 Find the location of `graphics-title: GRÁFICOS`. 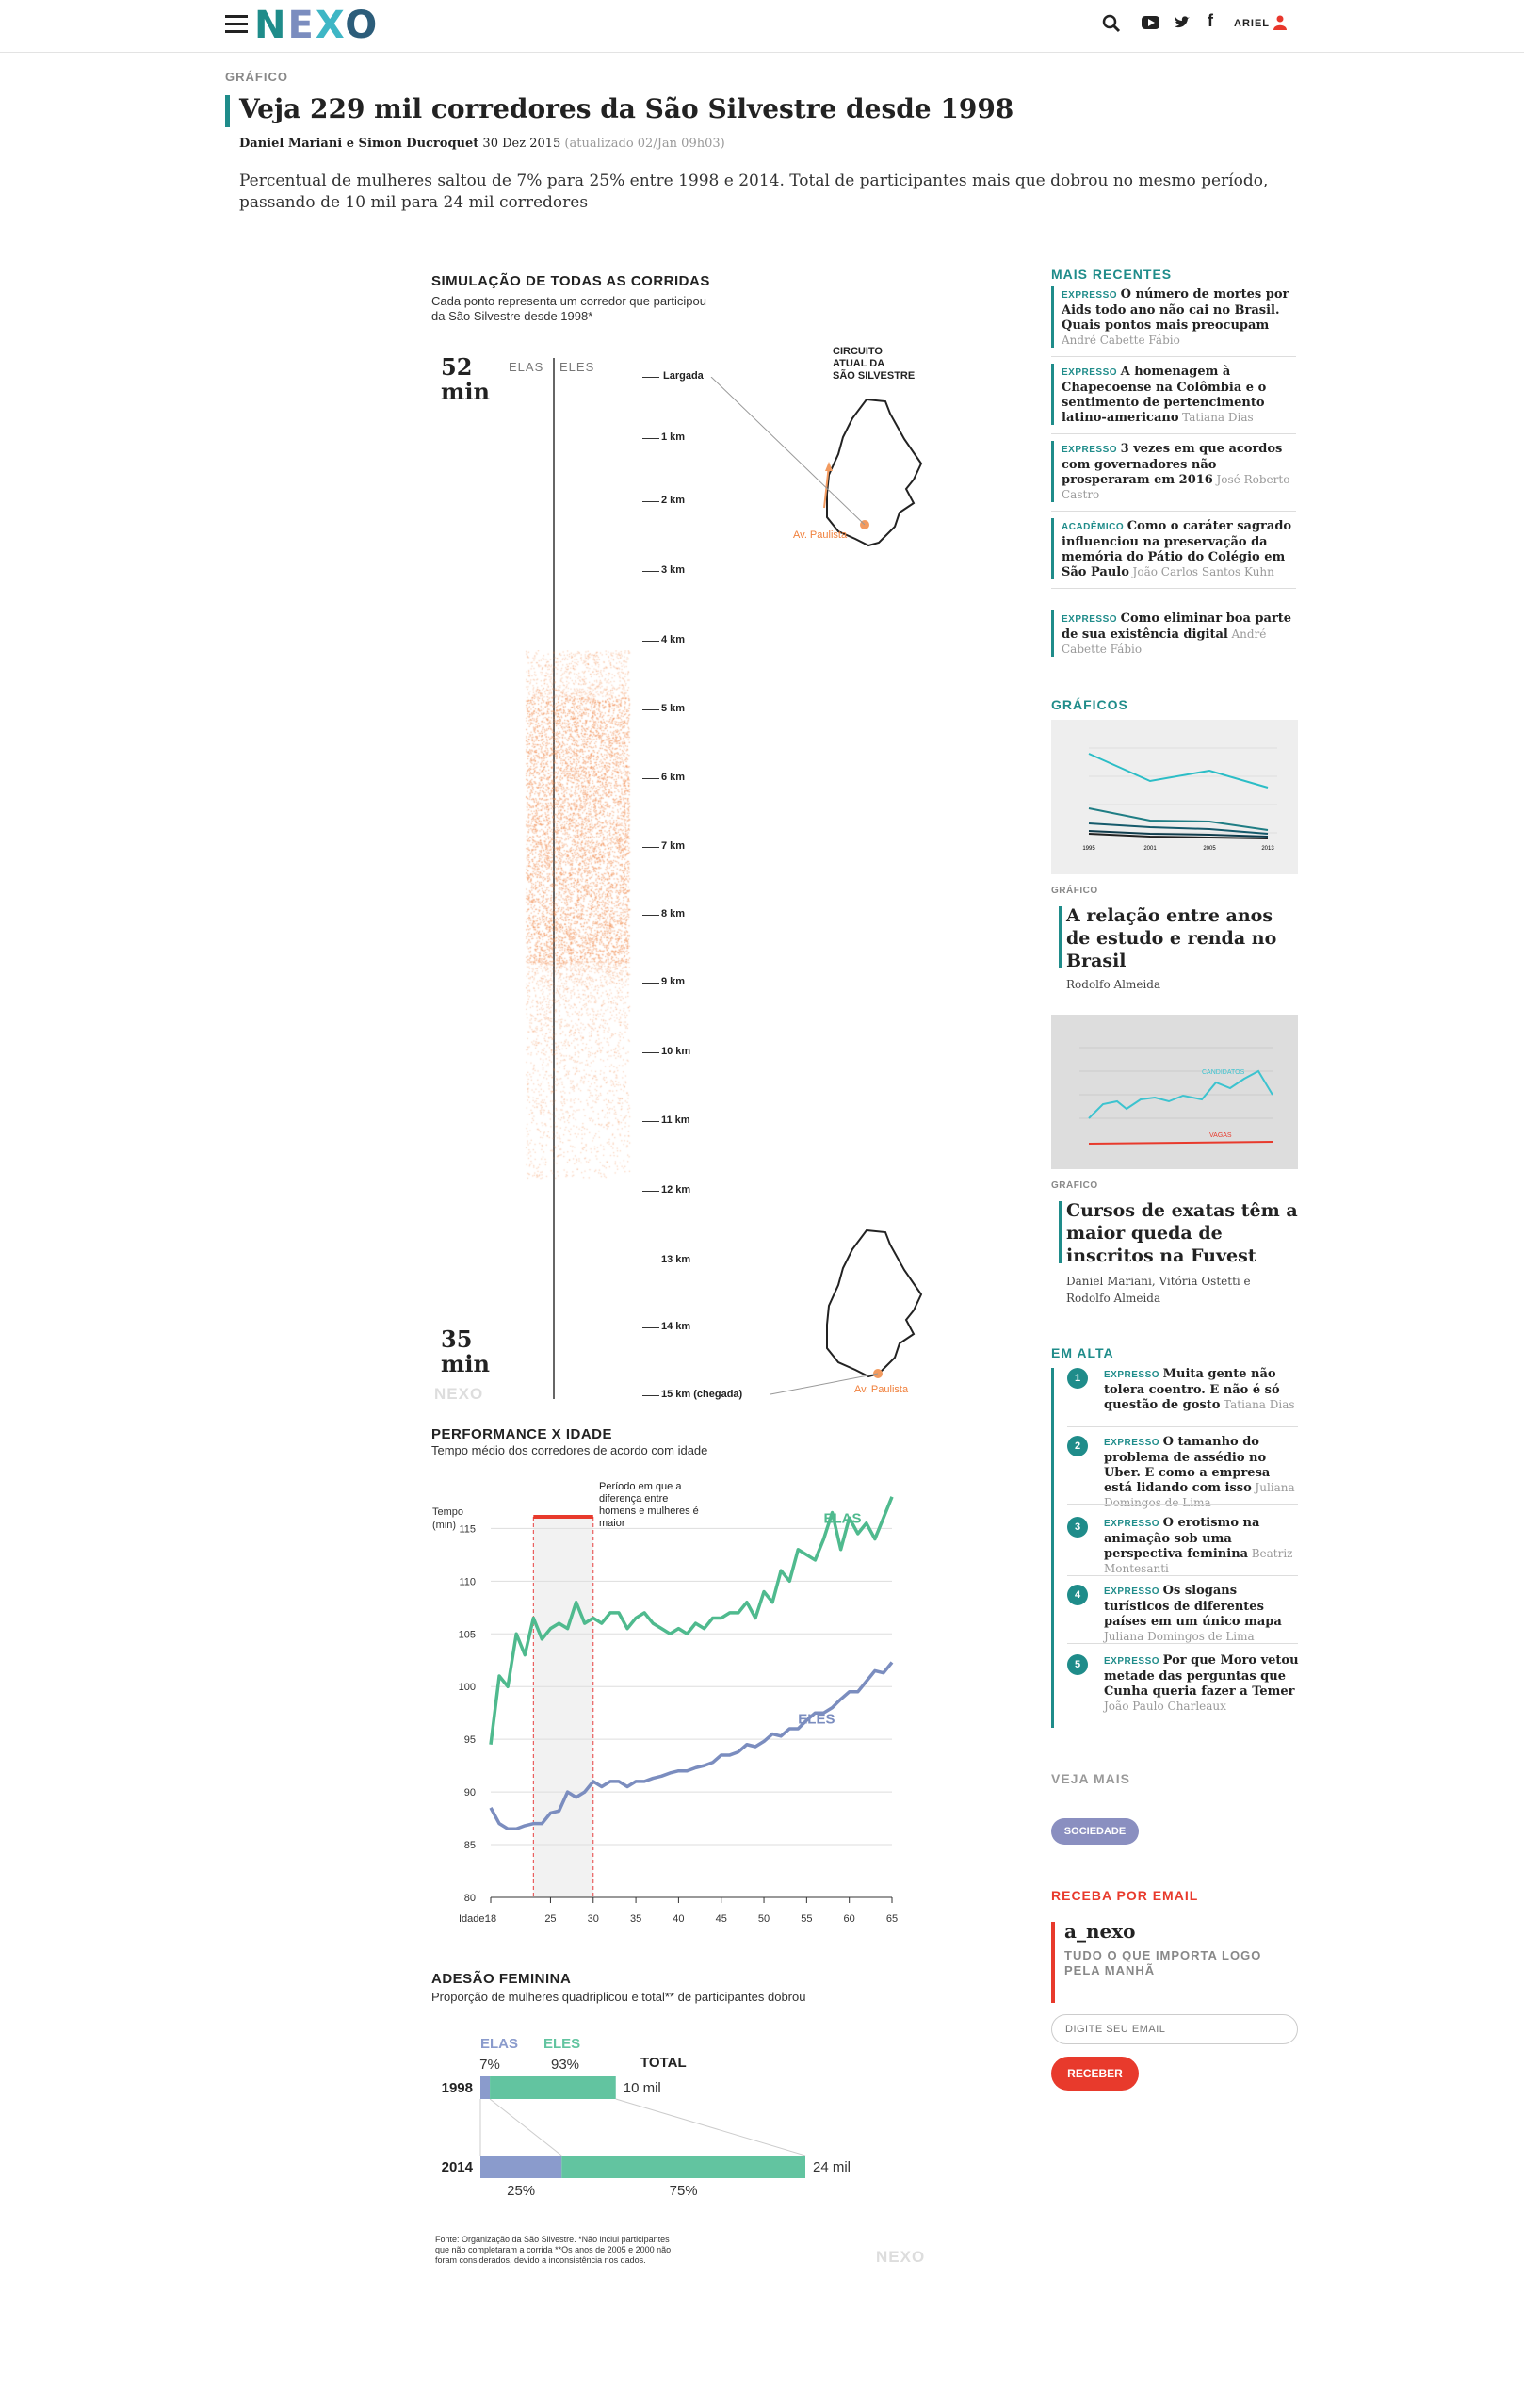

graphics-title: GRÁFICOS is located at coordinates (1089, 704).